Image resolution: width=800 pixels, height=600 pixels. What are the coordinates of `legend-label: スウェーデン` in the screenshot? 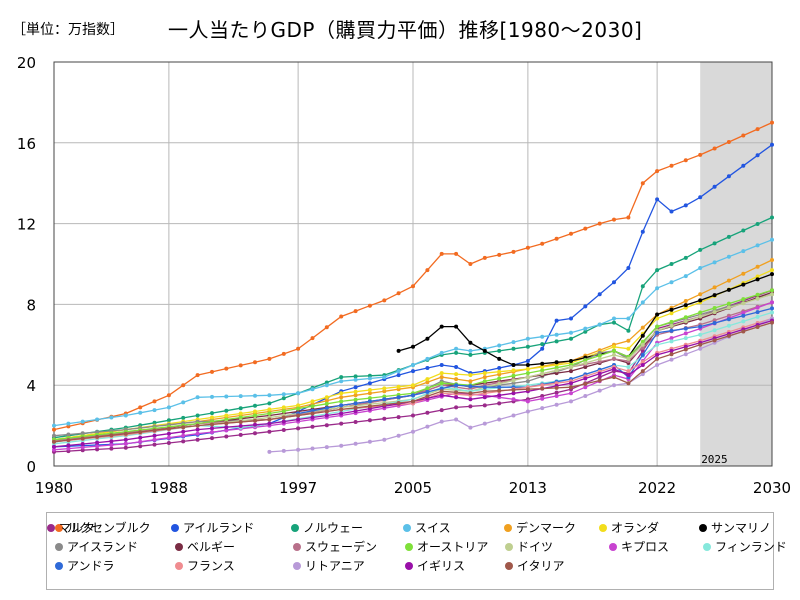 It's located at (341, 547).